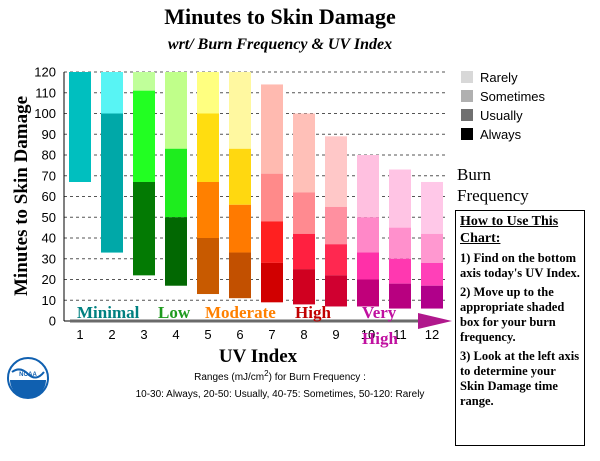 This screenshot has width=600, height=461. What do you see at coordinates (49, 155) in the screenshot?
I see `y-tick-80: 80` at bounding box center [49, 155].